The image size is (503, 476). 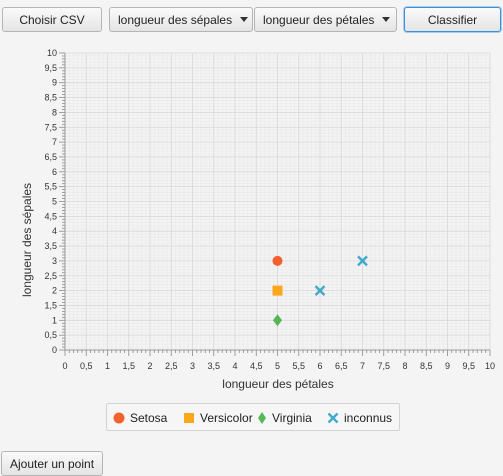 I want to click on add-point-label: Ajouter un point, so click(x=52, y=463).